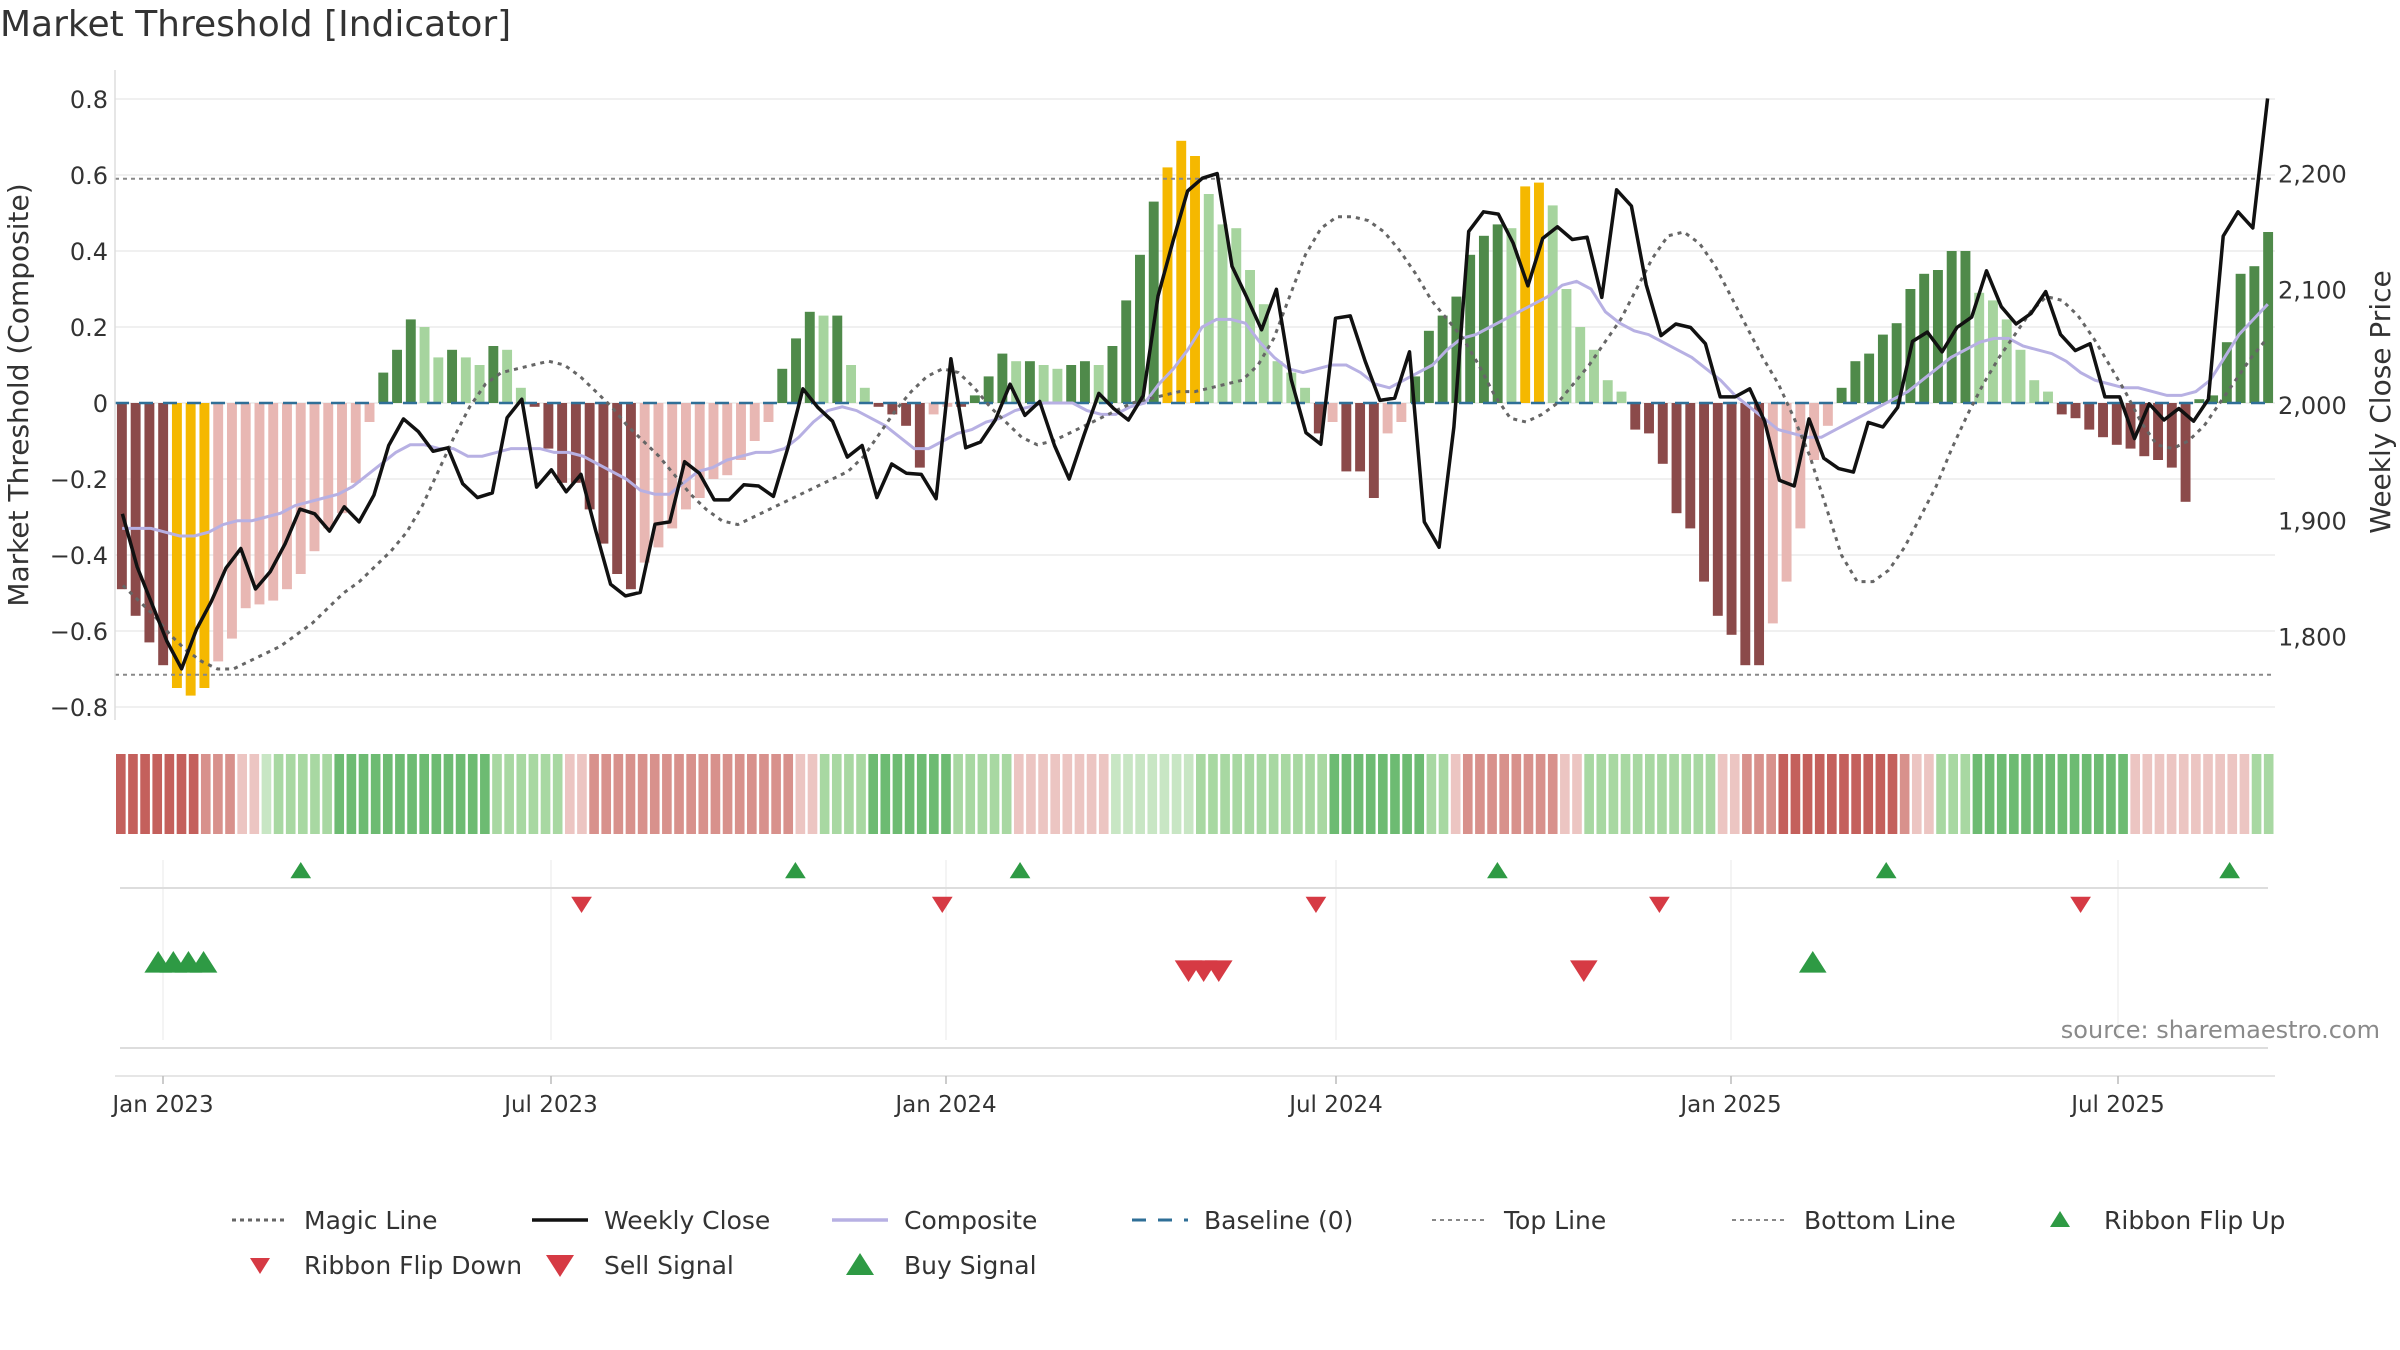  I want to click on y2-tick-label: 2,200, so click(2312, 175).